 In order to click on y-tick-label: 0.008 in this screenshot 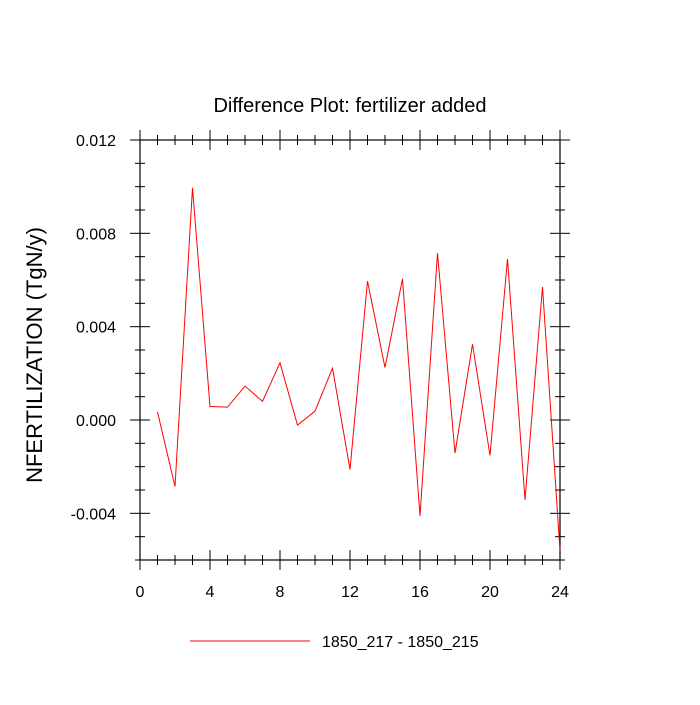, I will do `click(96, 234)`.